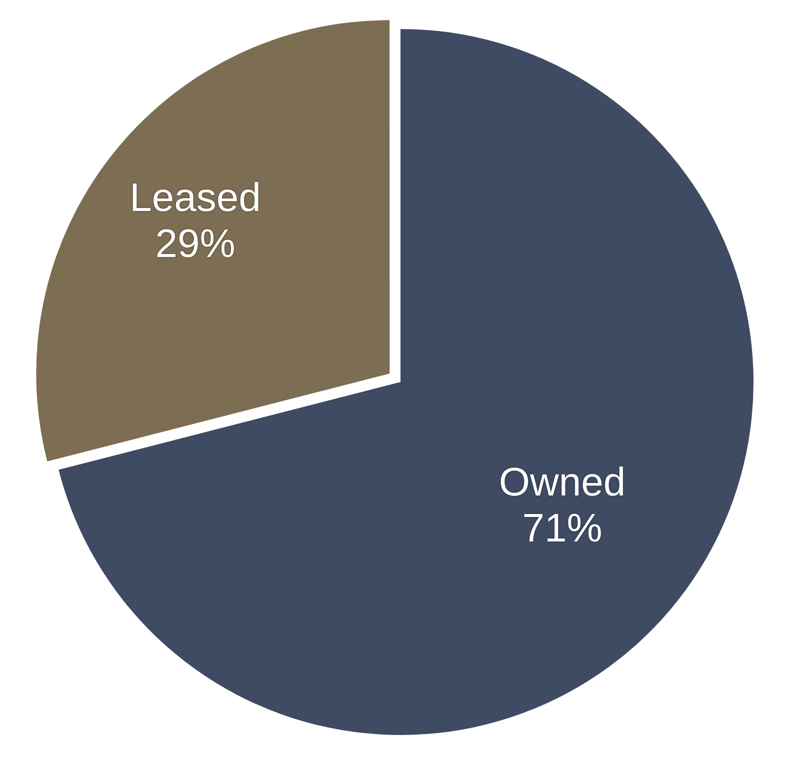 The height and width of the screenshot is (764, 791). Describe the element at coordinates (562, 482) in the screenshot. I see `slice-label: Owned` at that location.